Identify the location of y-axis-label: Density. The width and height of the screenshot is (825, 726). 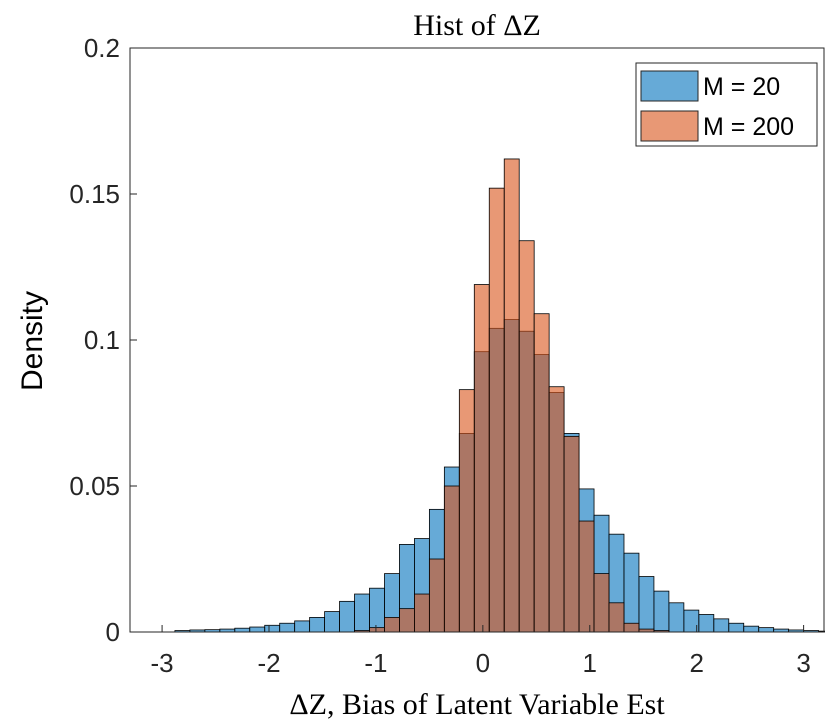
(32, 341).